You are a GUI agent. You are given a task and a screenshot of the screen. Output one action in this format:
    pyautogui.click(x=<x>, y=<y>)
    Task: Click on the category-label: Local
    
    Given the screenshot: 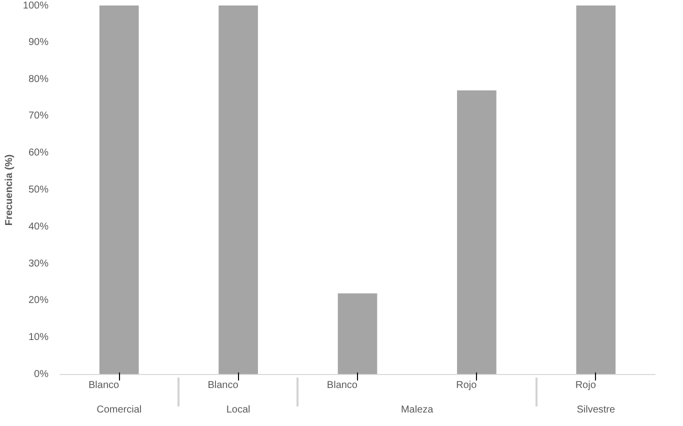 What is the action you would take?
    pyautogui.click(x=238, y=410)
    